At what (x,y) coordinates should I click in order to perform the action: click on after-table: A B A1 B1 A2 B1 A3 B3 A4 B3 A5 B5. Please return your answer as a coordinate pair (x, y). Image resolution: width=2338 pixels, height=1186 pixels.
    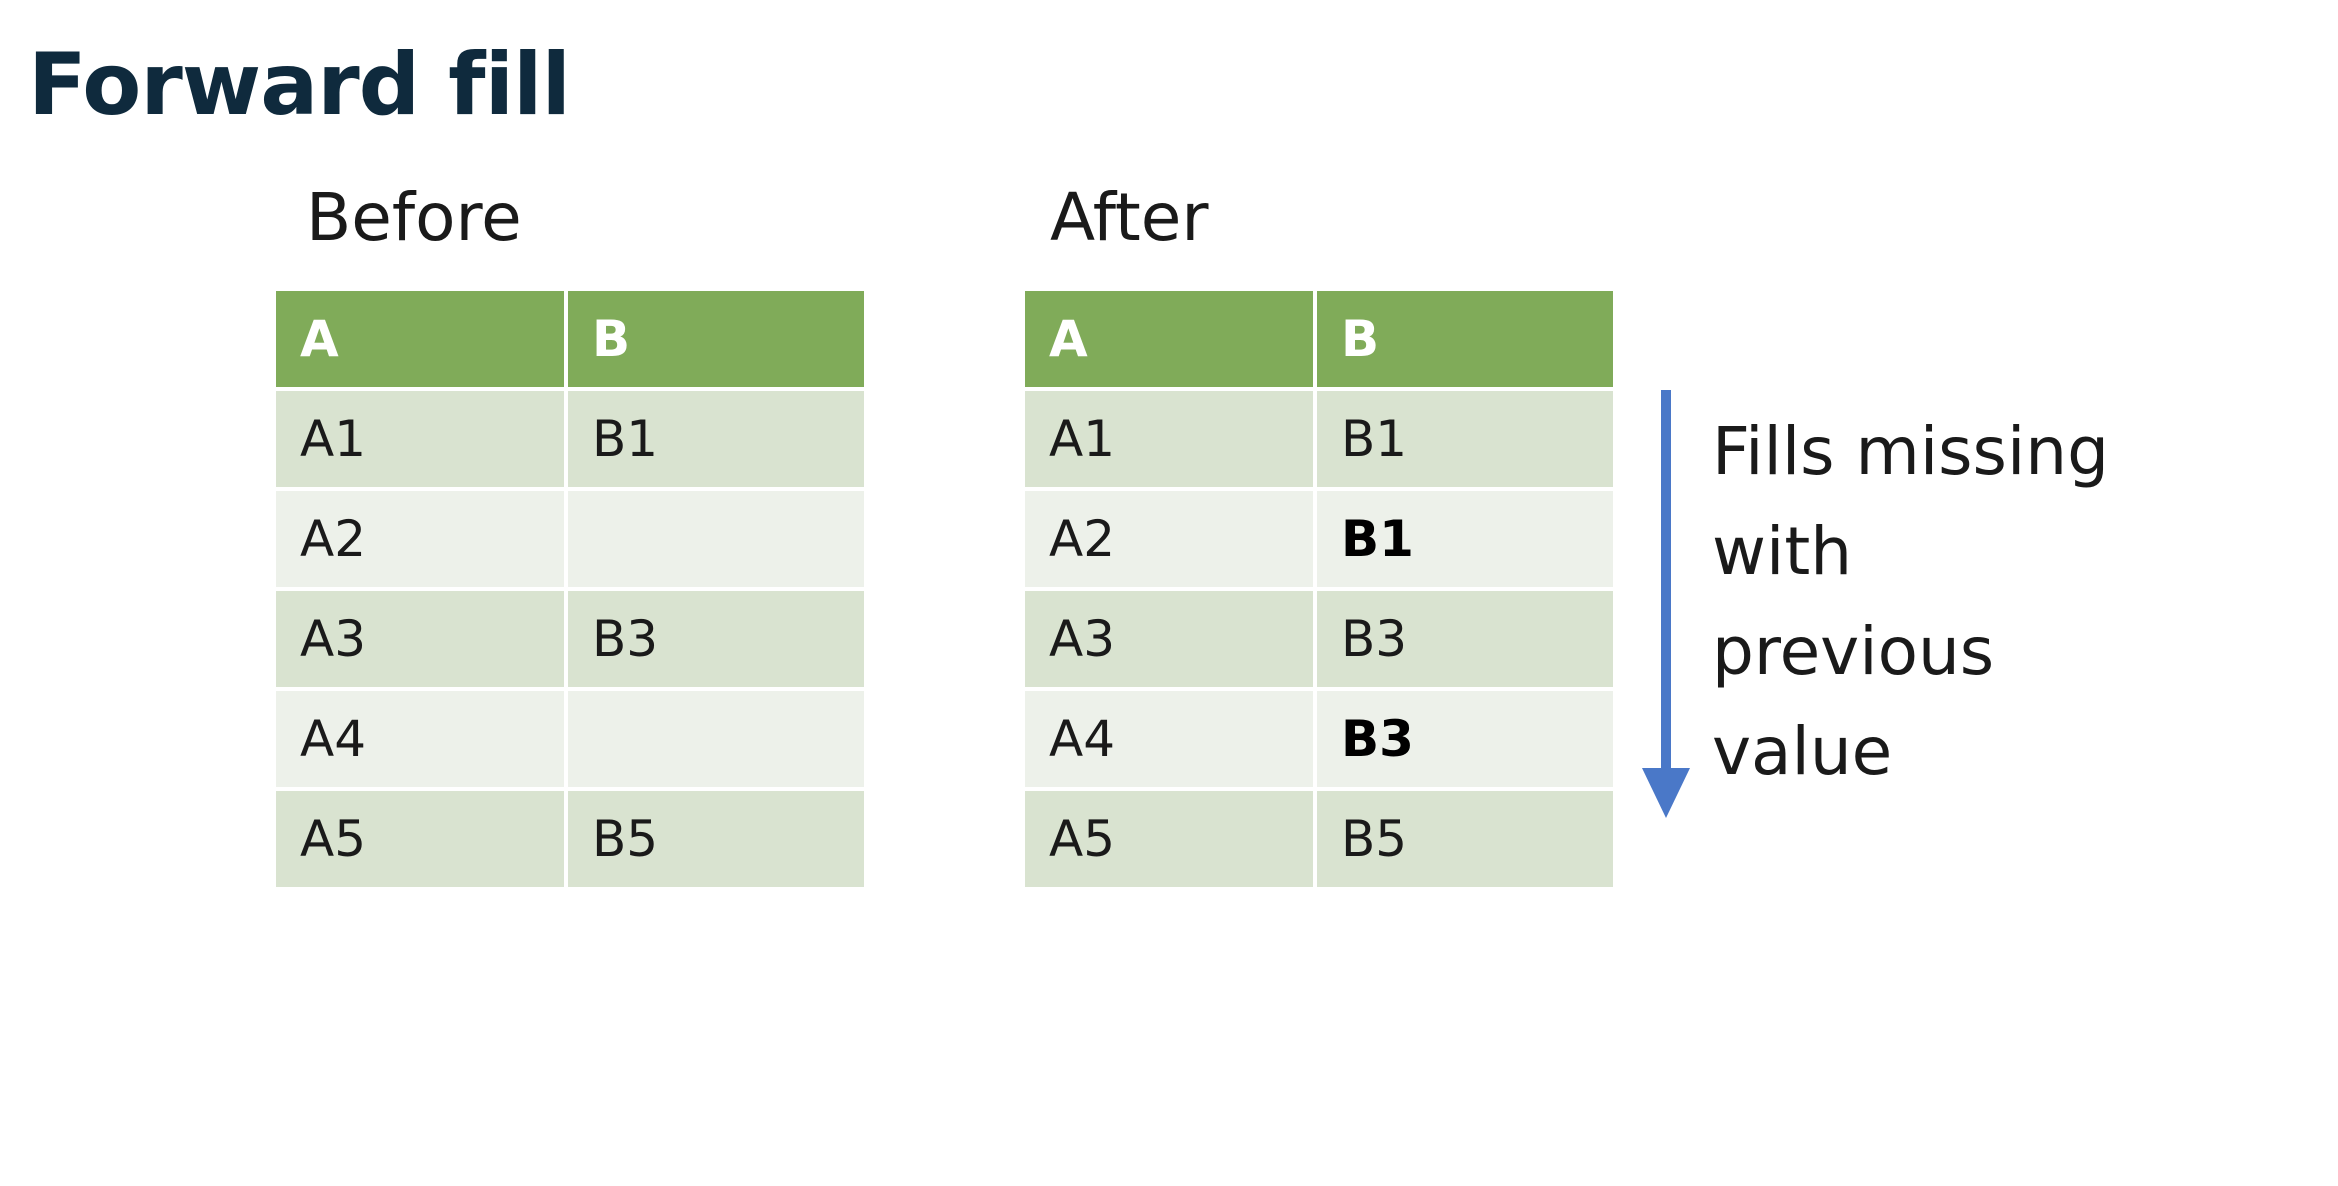
    Looking at the image, I should click on (1319, 589).